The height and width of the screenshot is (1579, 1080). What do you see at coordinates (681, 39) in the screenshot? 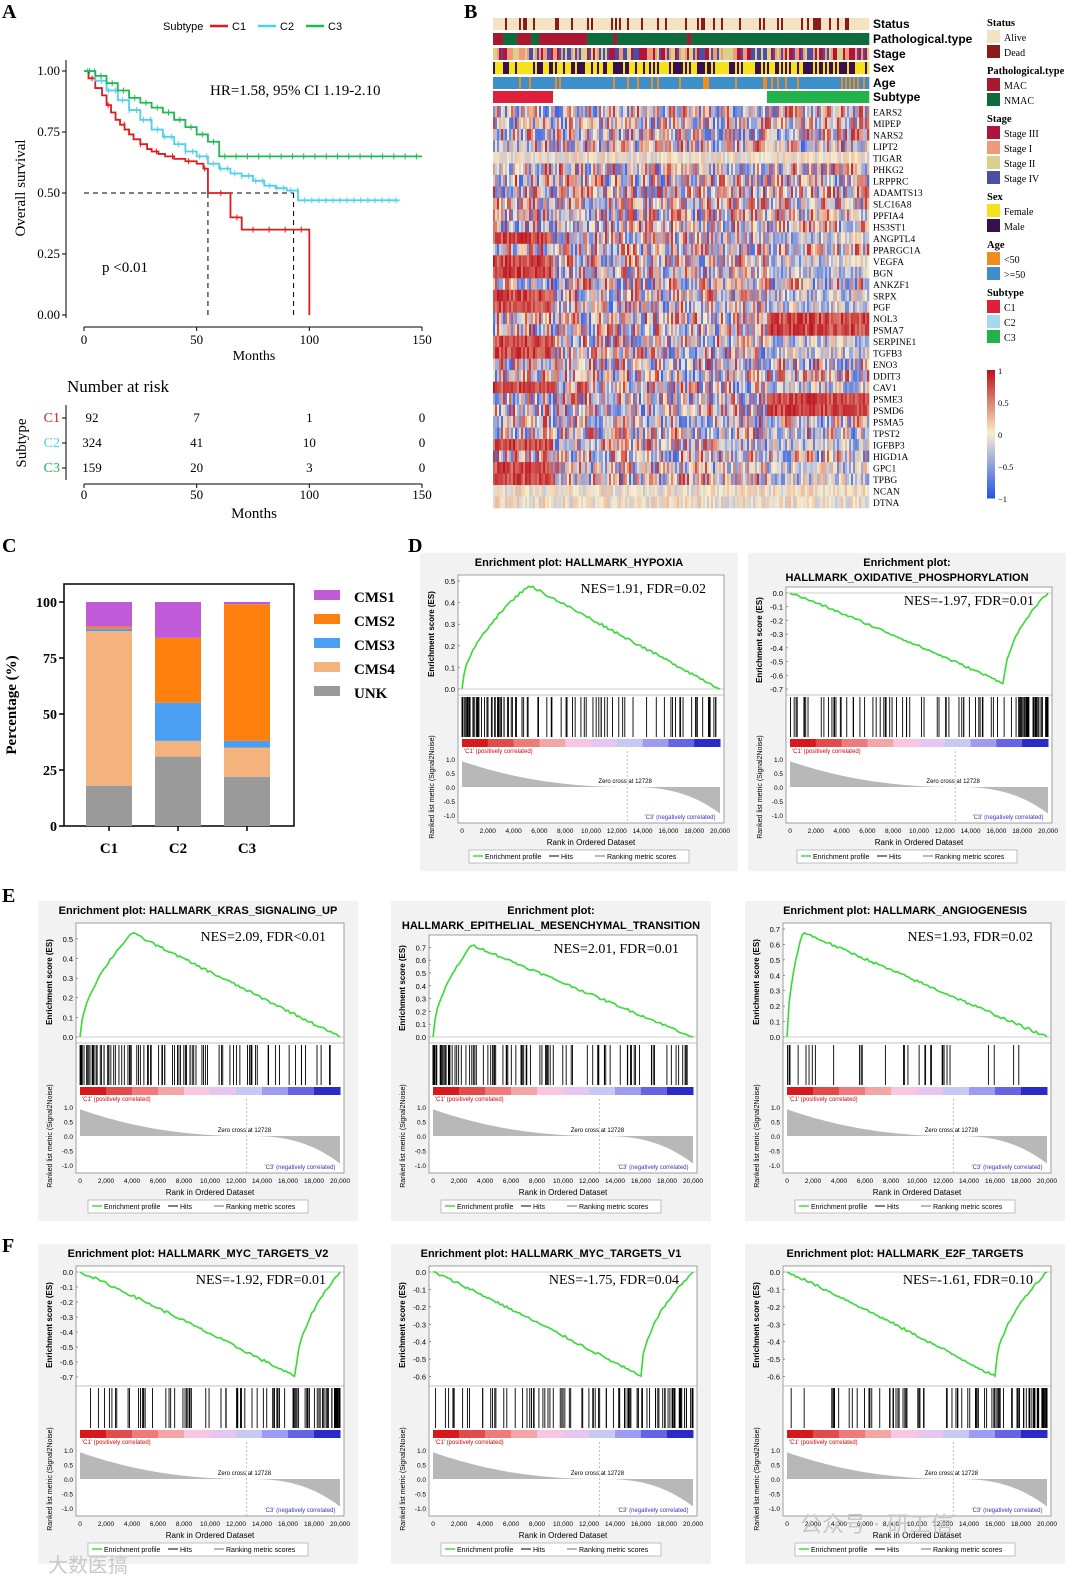
I see `track-Pathological.type` at bounding box center [681, 39].